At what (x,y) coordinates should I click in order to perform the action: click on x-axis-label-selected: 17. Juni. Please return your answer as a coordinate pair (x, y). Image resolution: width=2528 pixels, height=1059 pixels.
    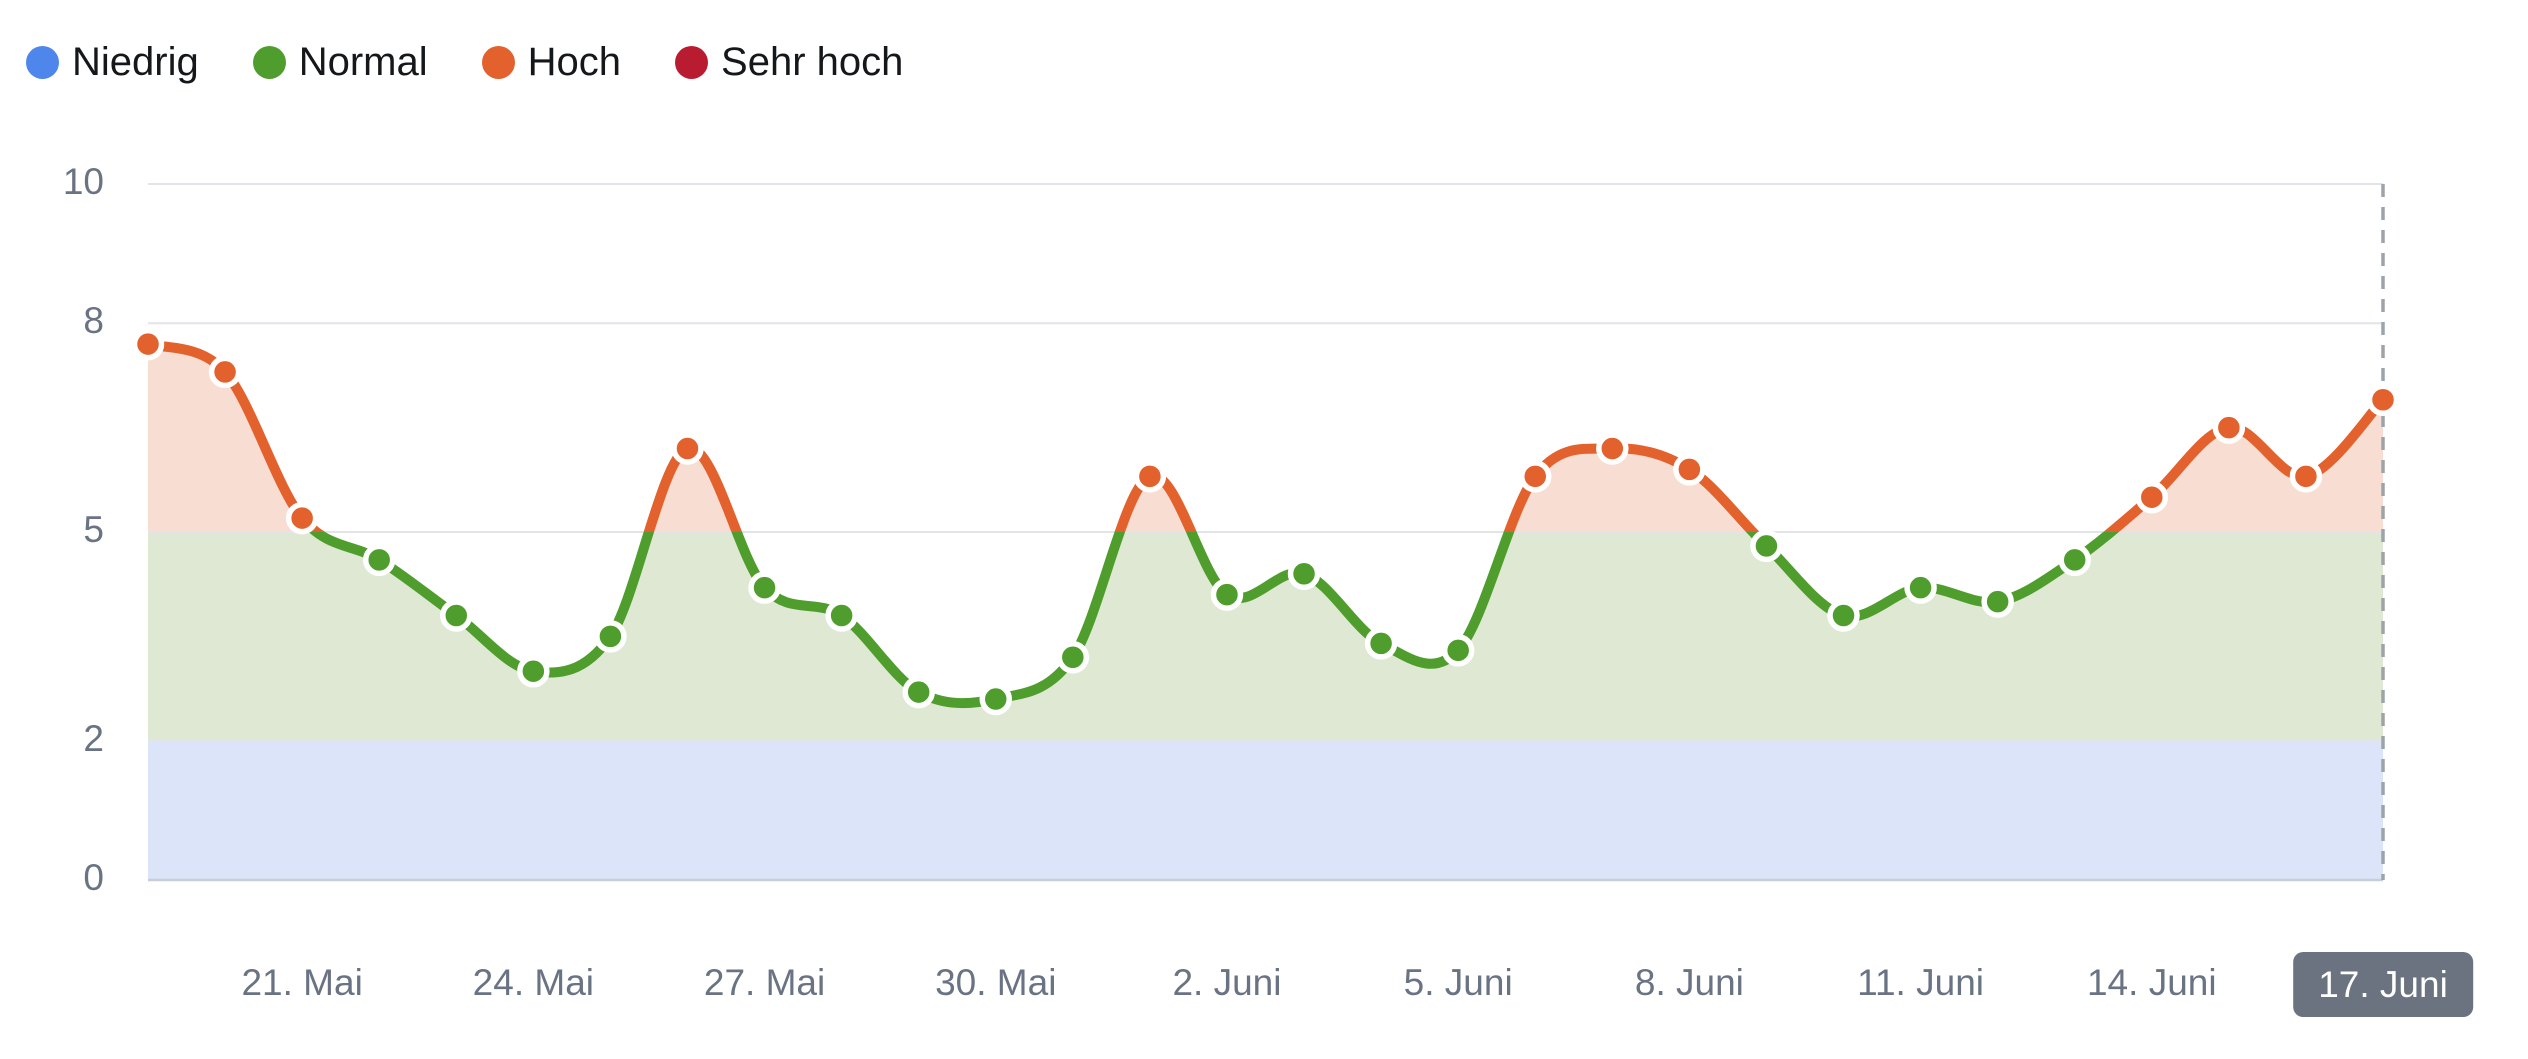
    Looking at the image, I should click on (2383, 984).